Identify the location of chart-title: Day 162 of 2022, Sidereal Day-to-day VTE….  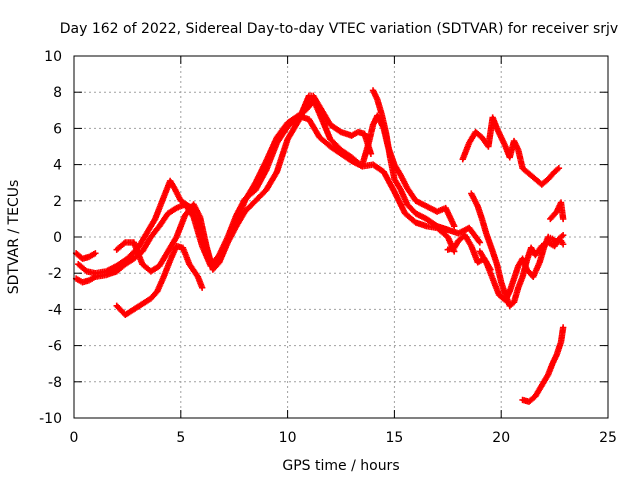
(339, 29).